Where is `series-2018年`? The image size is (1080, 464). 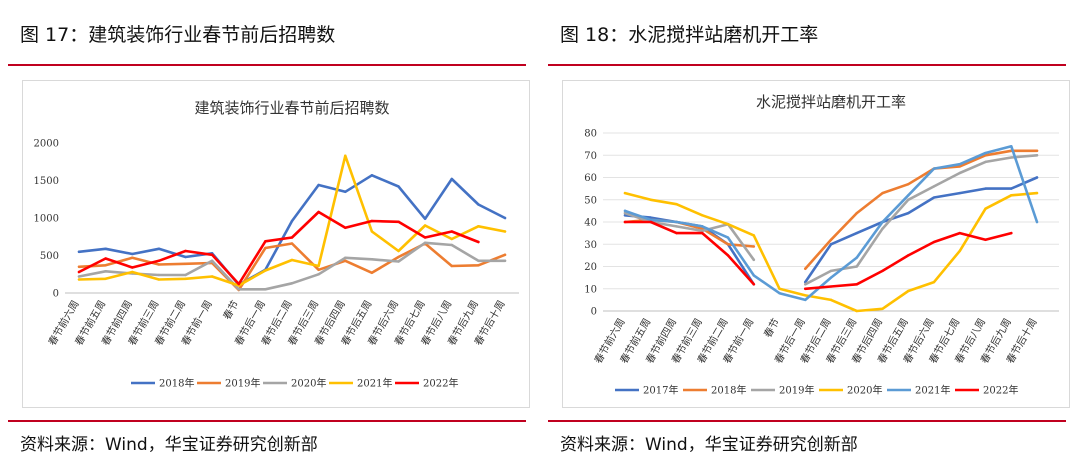
series-2018年 is located at coordinates (292, 230).